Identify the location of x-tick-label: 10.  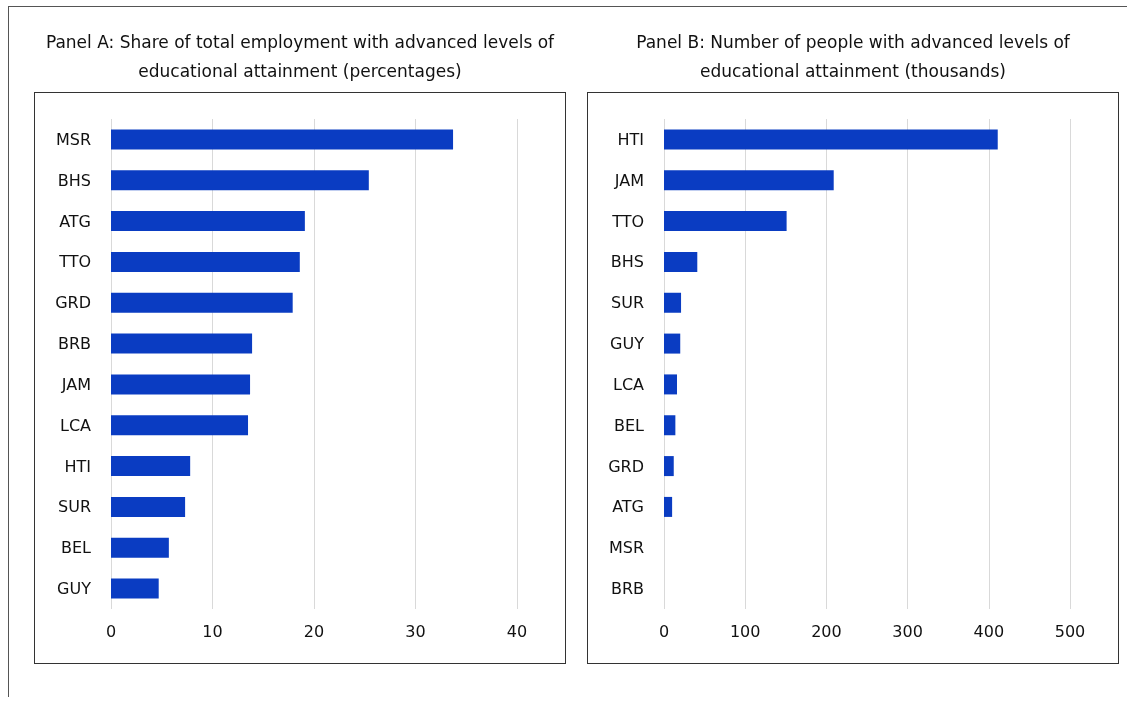
(212, 631).